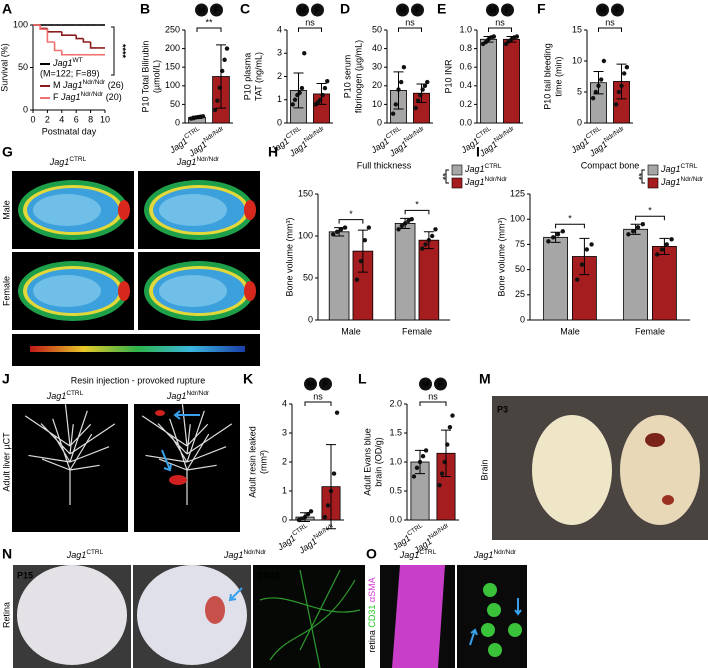 The height and width of the screenshot is (668, 708). I want to click on y-tick-label: 0.2, so click(465, 104).